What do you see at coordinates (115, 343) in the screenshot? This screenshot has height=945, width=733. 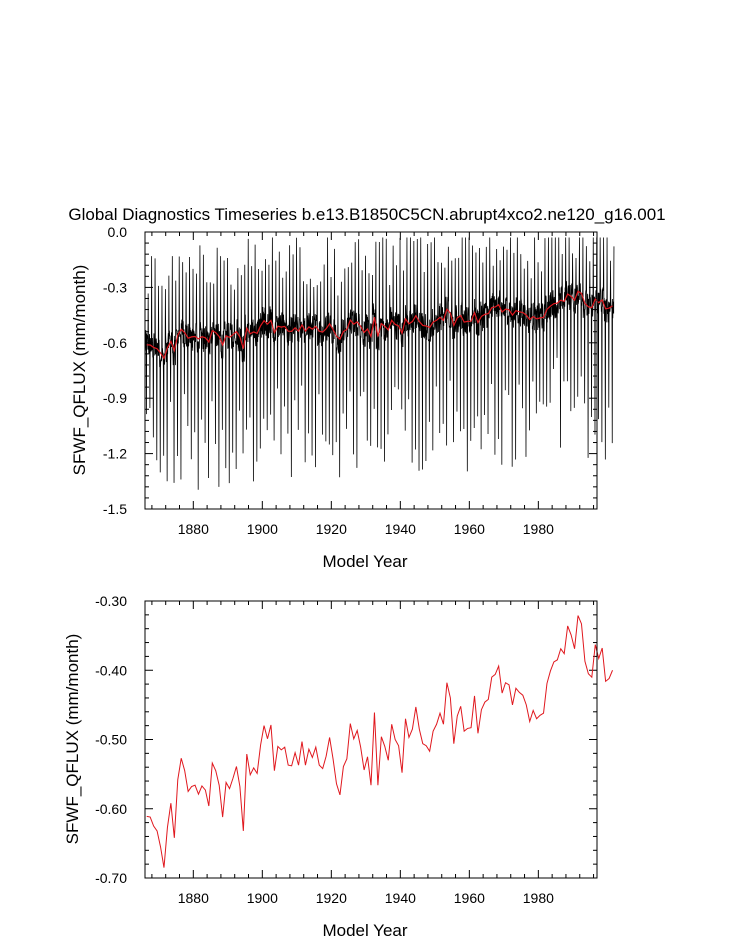 I see `y-tick-label: -0.6` at bounding box center [115, 343].